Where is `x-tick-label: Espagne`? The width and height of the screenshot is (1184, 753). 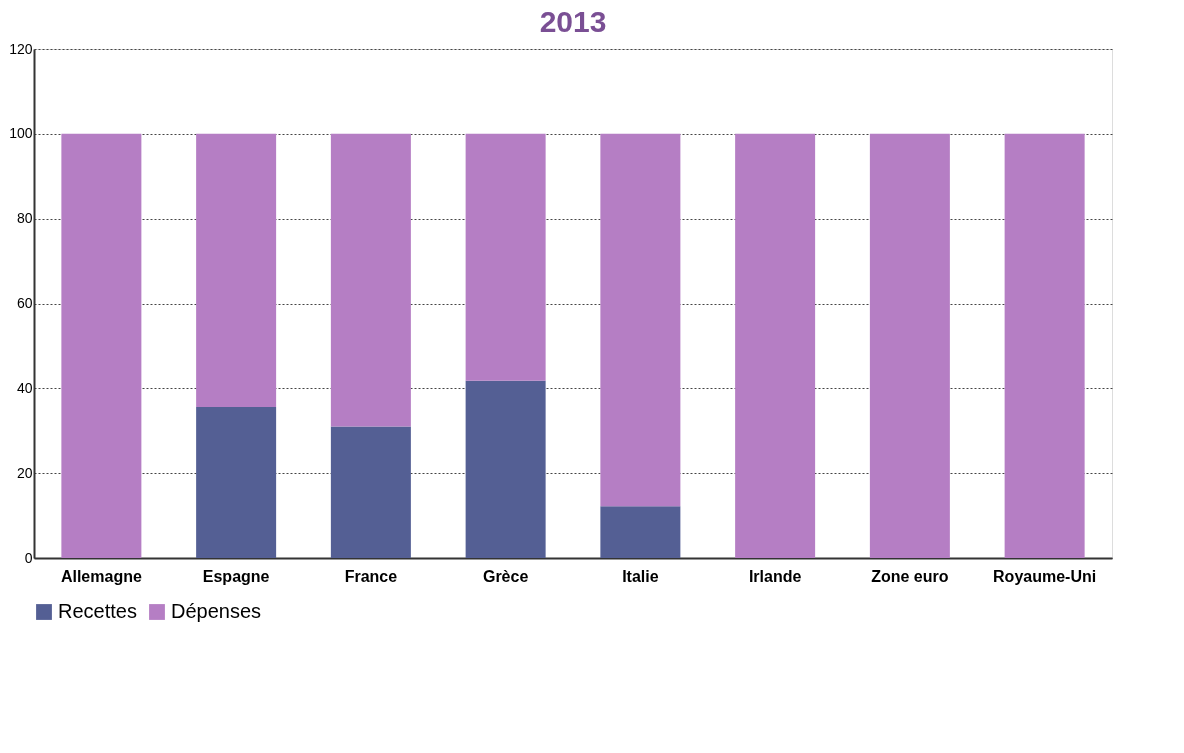
x-tick-label: Espagne is located at coordinates (236, 576).